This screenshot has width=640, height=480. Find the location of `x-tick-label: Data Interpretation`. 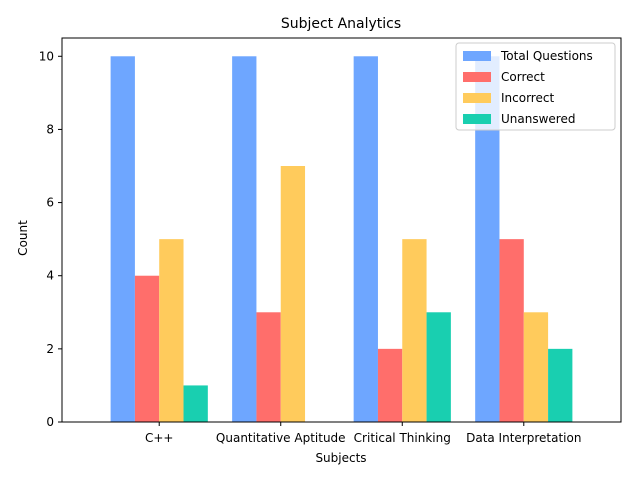

x-tick-label: Data Interpretation is located at coordinates (523, 438).